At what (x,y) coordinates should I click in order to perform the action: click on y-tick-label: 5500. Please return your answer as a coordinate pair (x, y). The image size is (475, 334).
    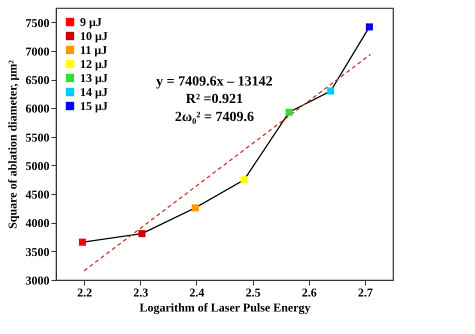
    Looking at the image, I should click on (38, 137).